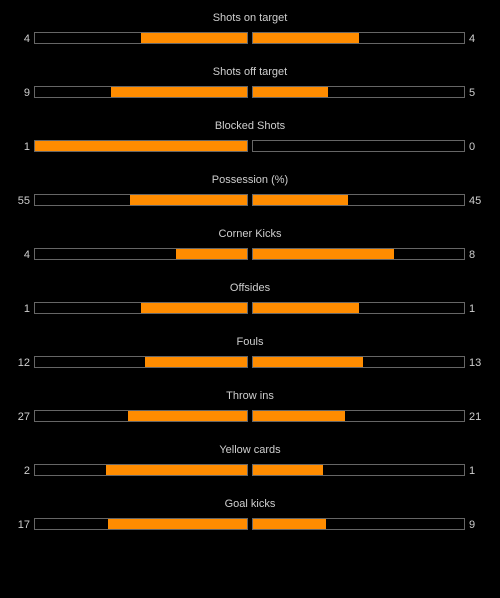 The image size is (500, 598). What do you see at coordinates (250, 72) in the screenshot?
I see `stat-label: Shots off target` at bounding box center [250, 72].